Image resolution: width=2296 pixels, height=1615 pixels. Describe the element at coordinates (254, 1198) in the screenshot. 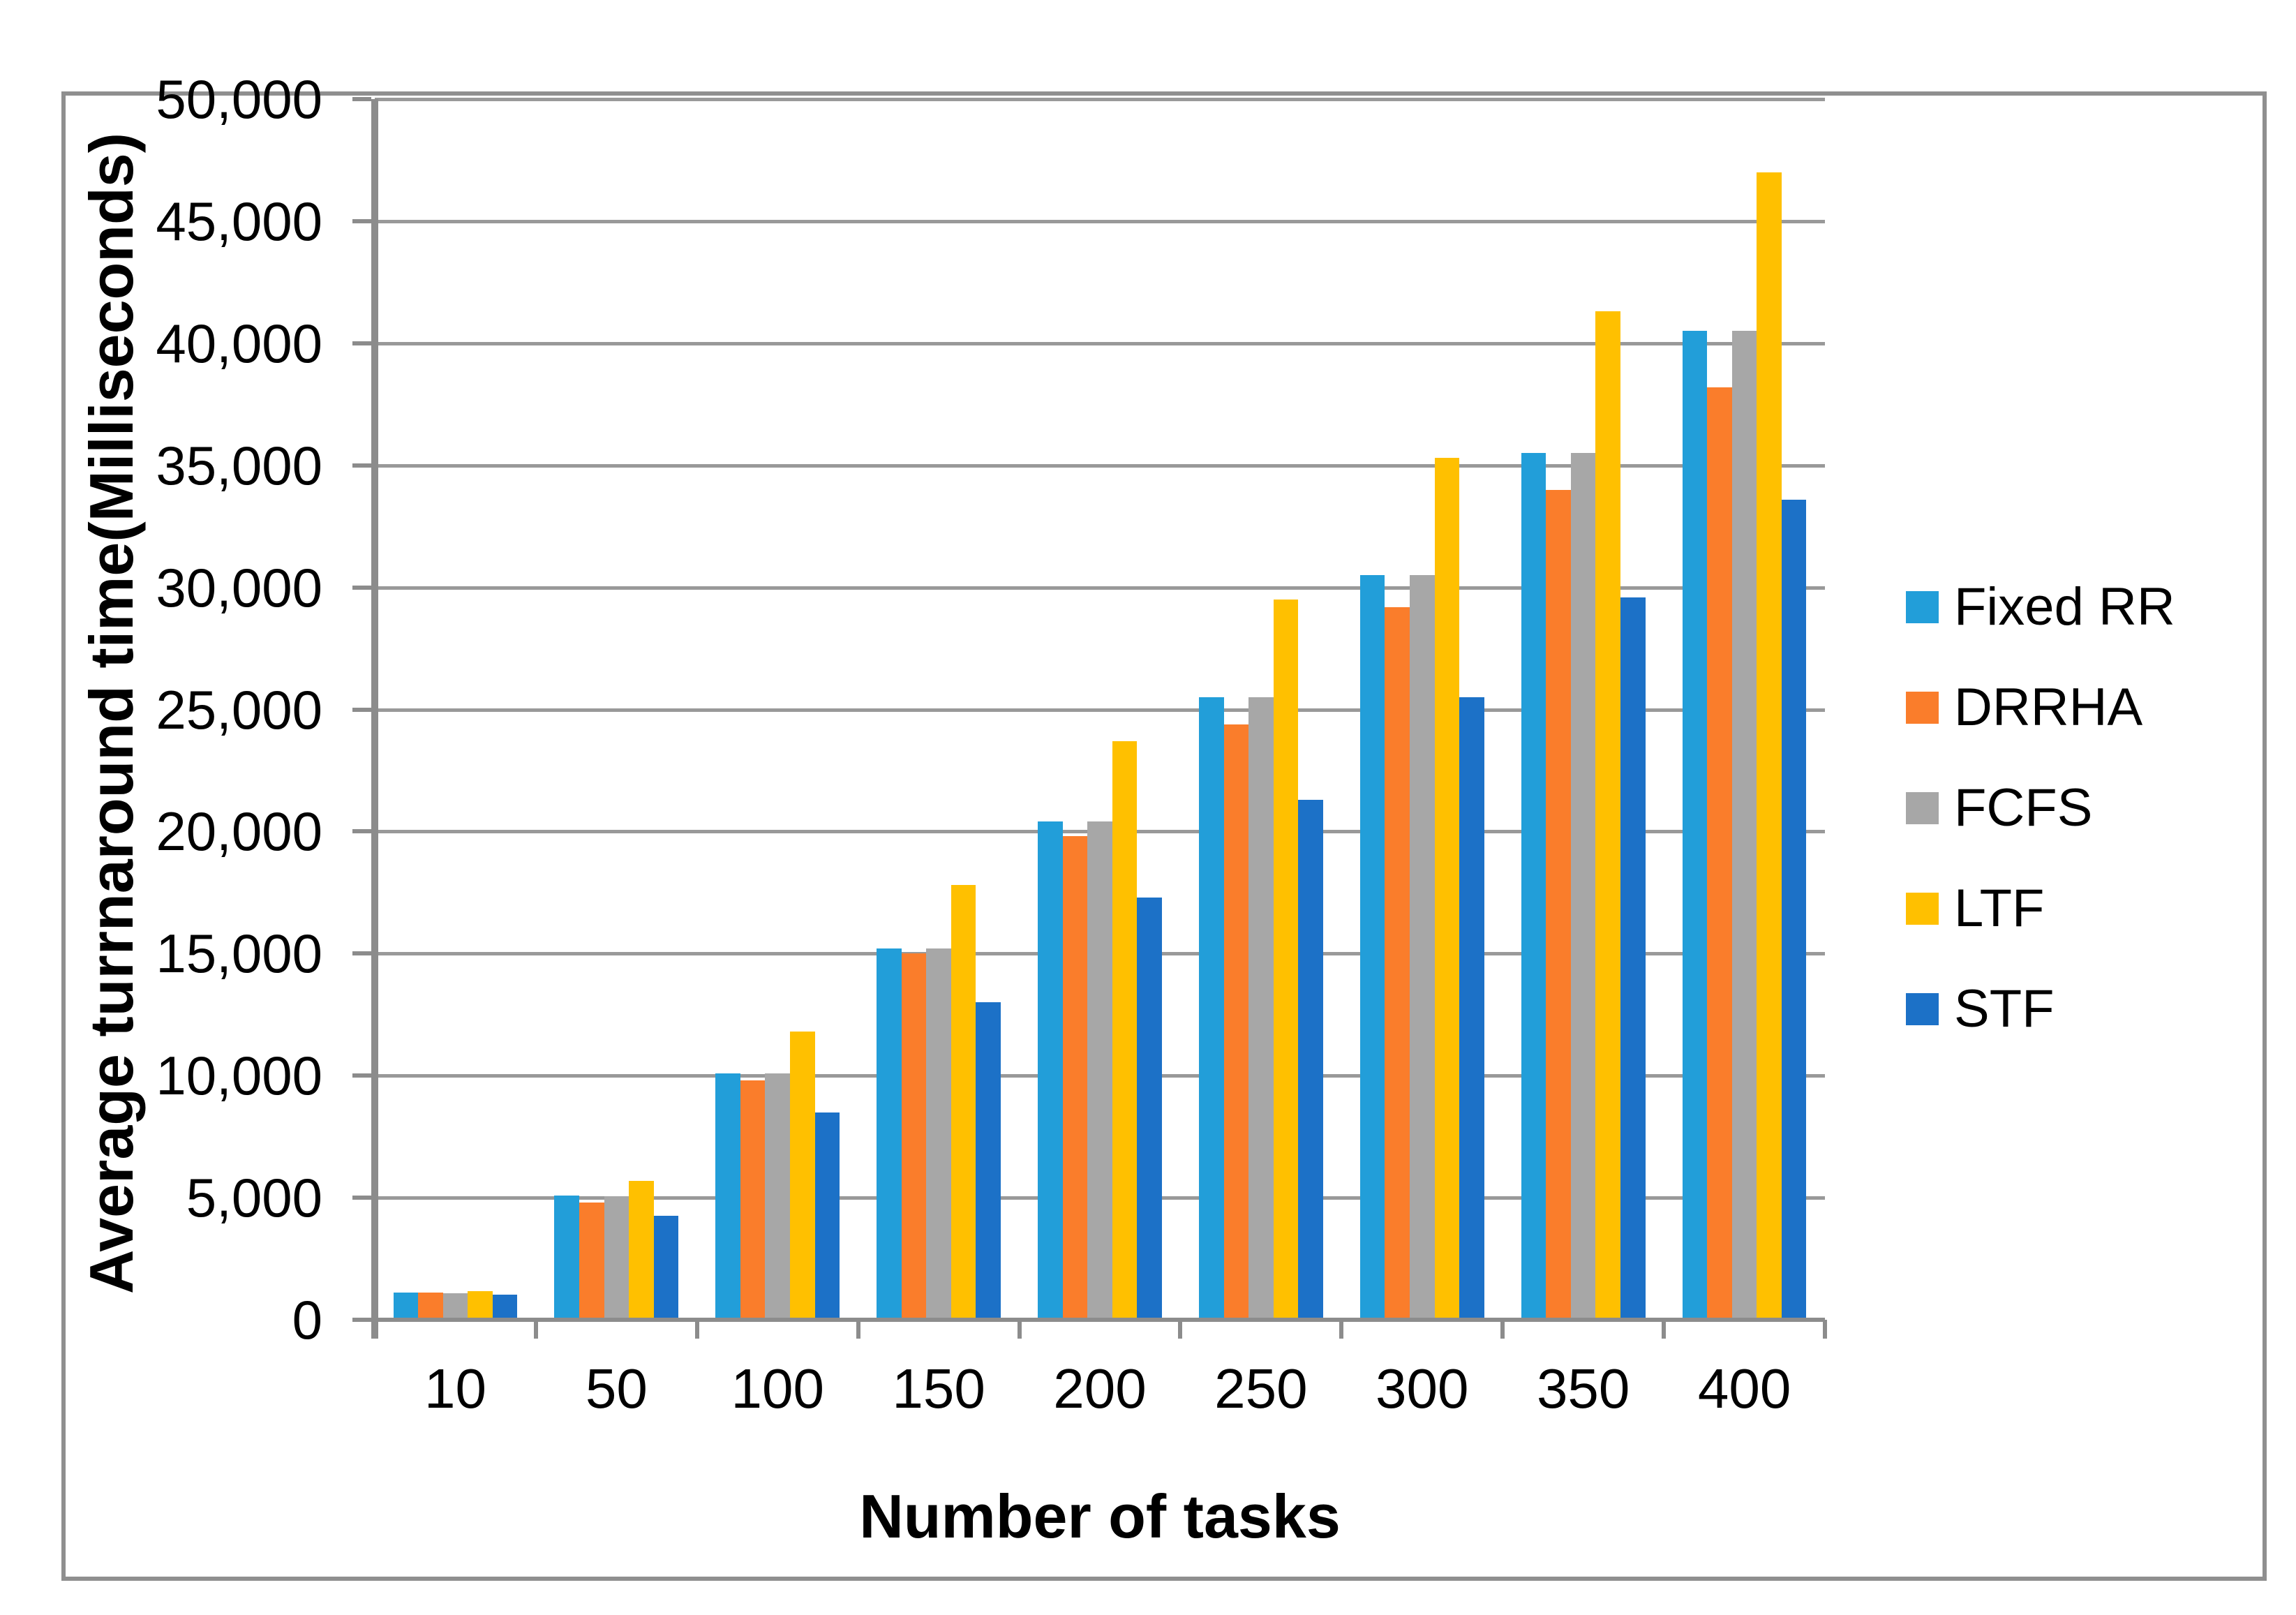

I see `y-tick-label-5-000: 5,000` at that location.